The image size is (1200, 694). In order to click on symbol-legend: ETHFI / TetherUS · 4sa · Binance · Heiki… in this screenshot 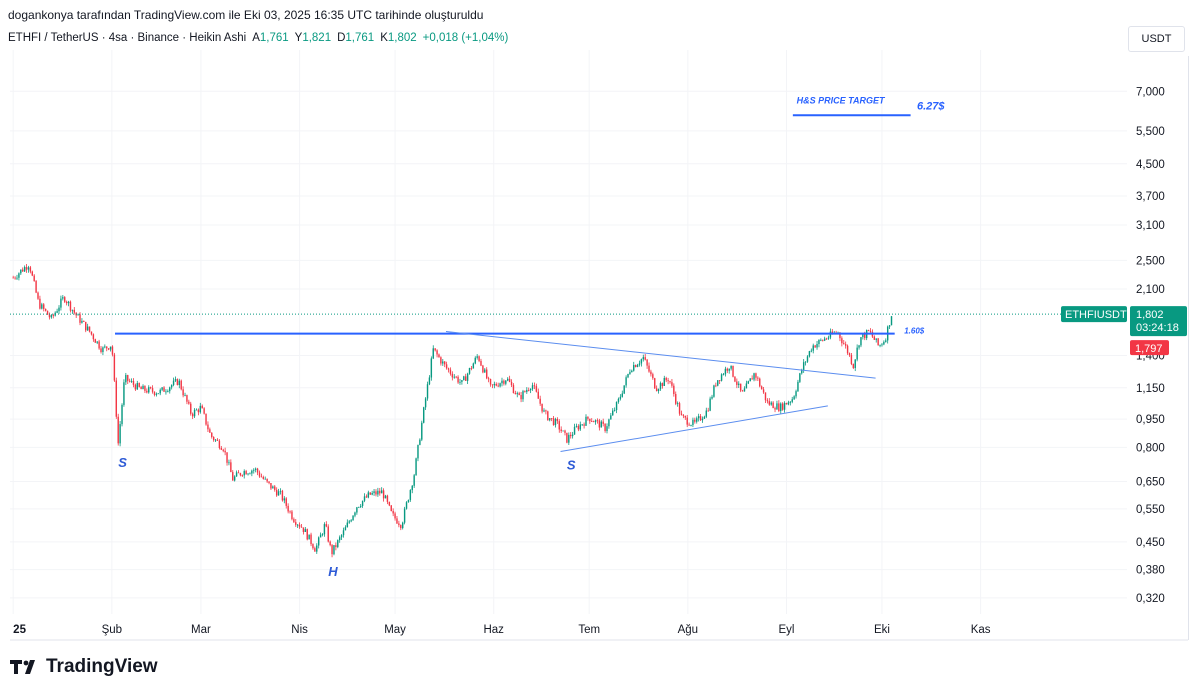, I will do `click(258, 38)`.